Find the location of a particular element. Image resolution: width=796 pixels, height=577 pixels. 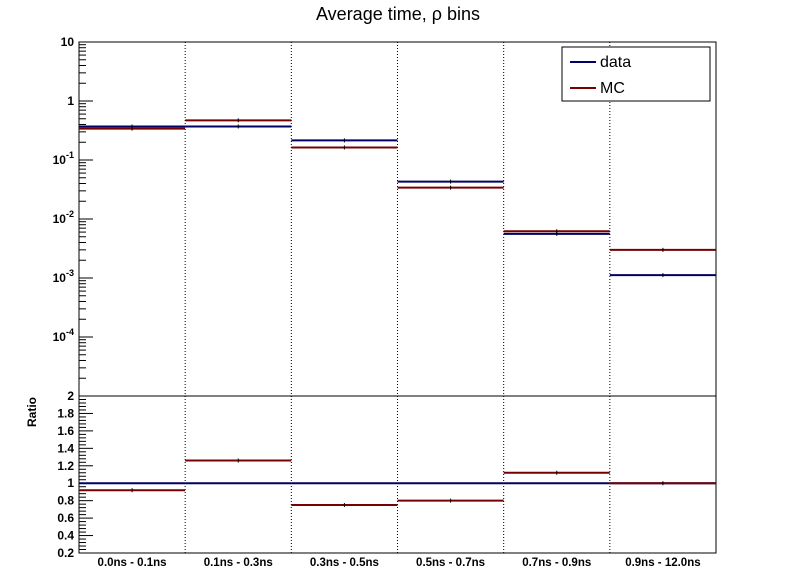

ratio-y-tick-label: 0.8 is located at coordinates (65, 501).